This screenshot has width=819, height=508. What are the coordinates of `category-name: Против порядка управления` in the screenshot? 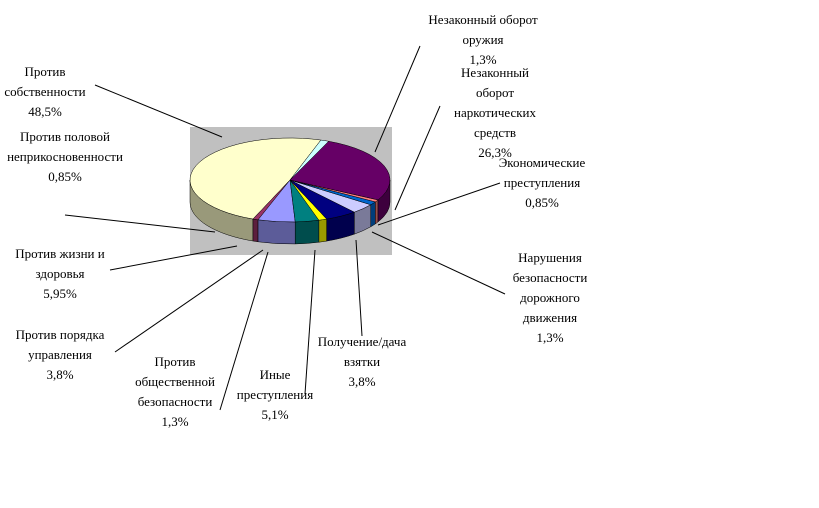 It's located at (60, 344).